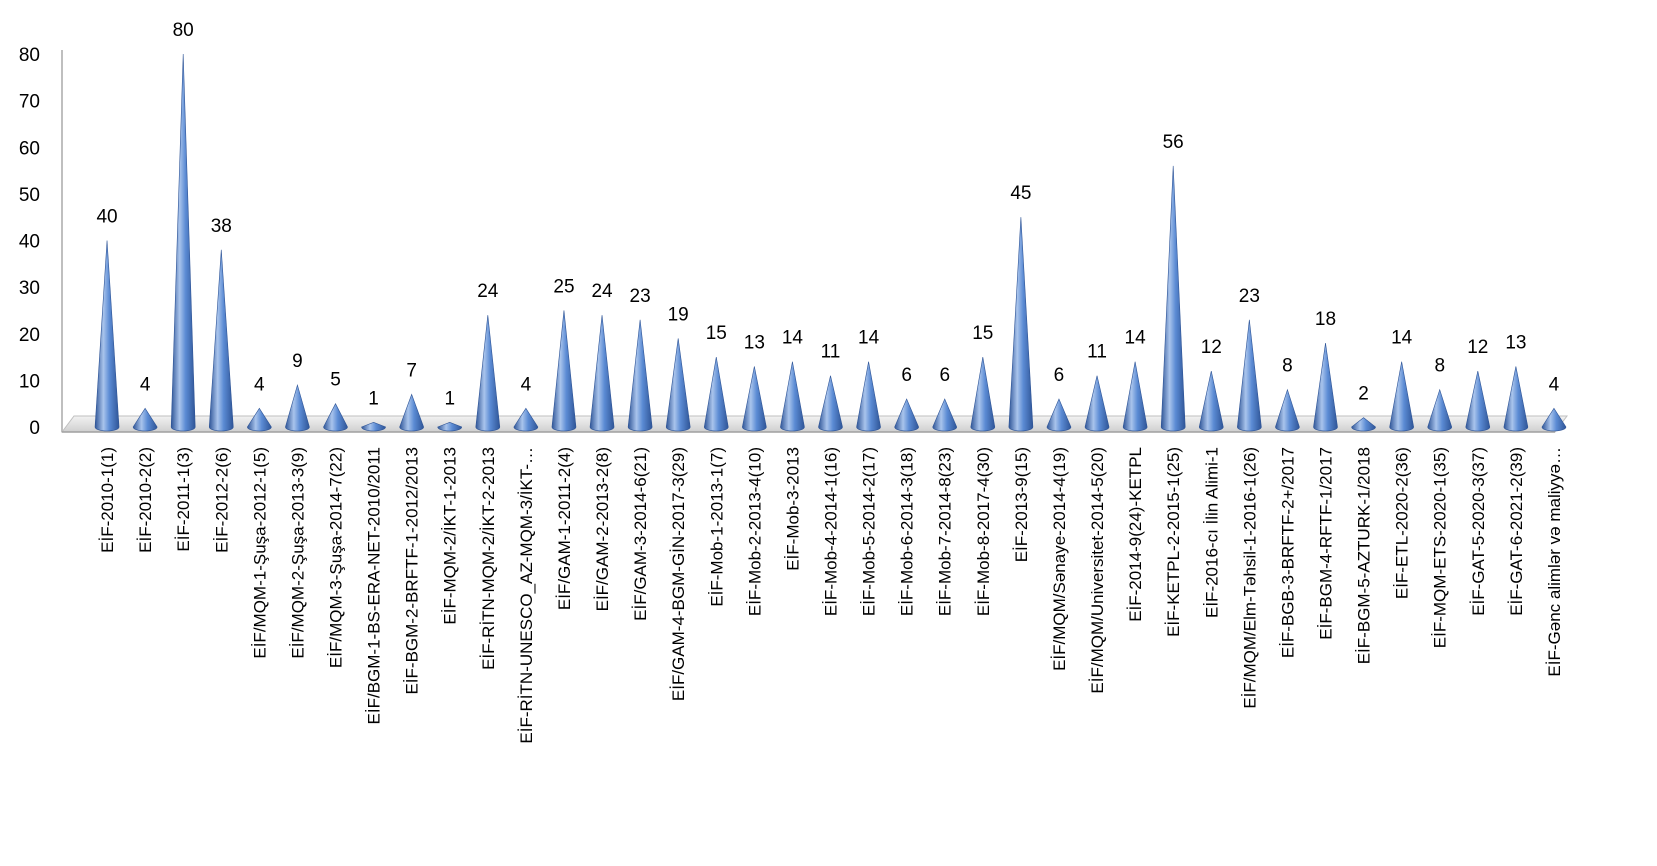  What do you see at coordinates (29, 195) in the screenshot?
I see `y-tick-label: 50` at bounding box center [29, 195].